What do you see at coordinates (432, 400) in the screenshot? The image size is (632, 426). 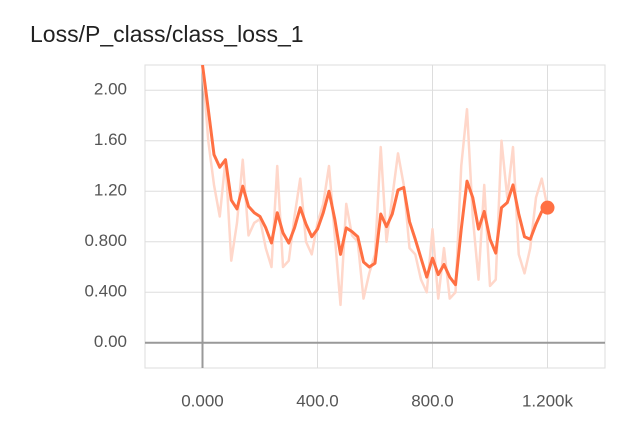 I see `x-tick-label: 800.0` at bounding box center [432, 400].